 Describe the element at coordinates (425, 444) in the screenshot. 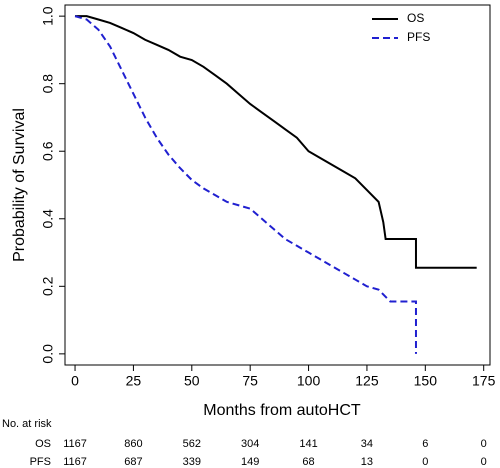

I see `risk-count: 6` at that location.